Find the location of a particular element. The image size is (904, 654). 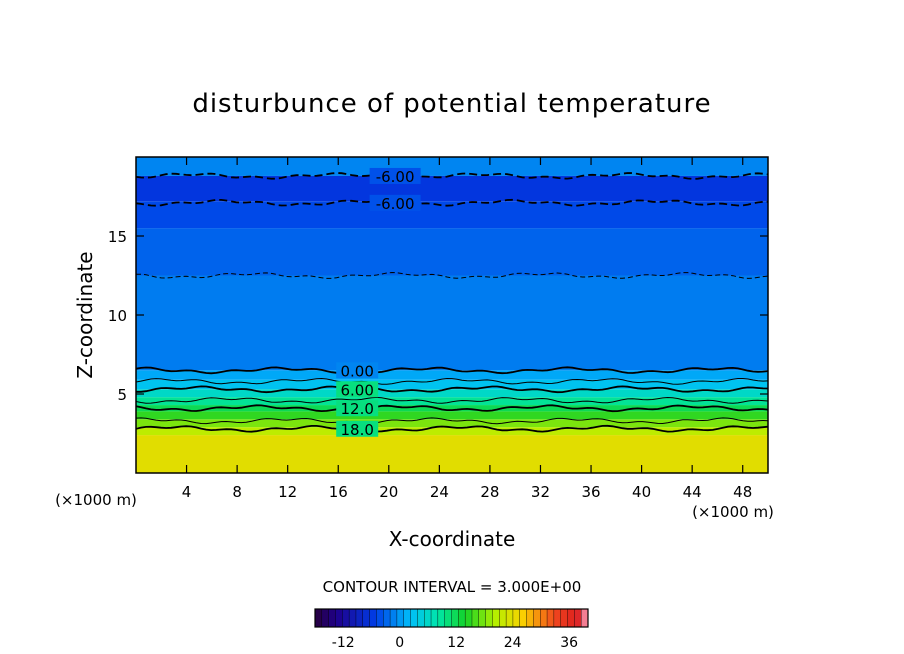

contour-labels: 18.0 12.06.000.00 -6.00 -6.00 is located at coordinates (378, 303).